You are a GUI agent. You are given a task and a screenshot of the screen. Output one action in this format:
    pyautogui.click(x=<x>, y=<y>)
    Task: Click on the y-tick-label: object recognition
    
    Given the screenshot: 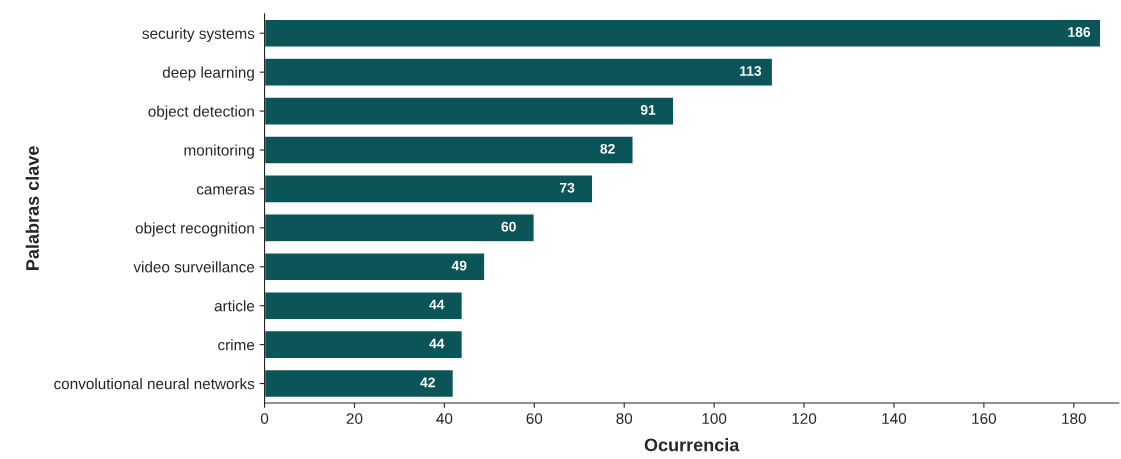 What is the action you would take?
    pyautogui.click(x=194, y=229)
    